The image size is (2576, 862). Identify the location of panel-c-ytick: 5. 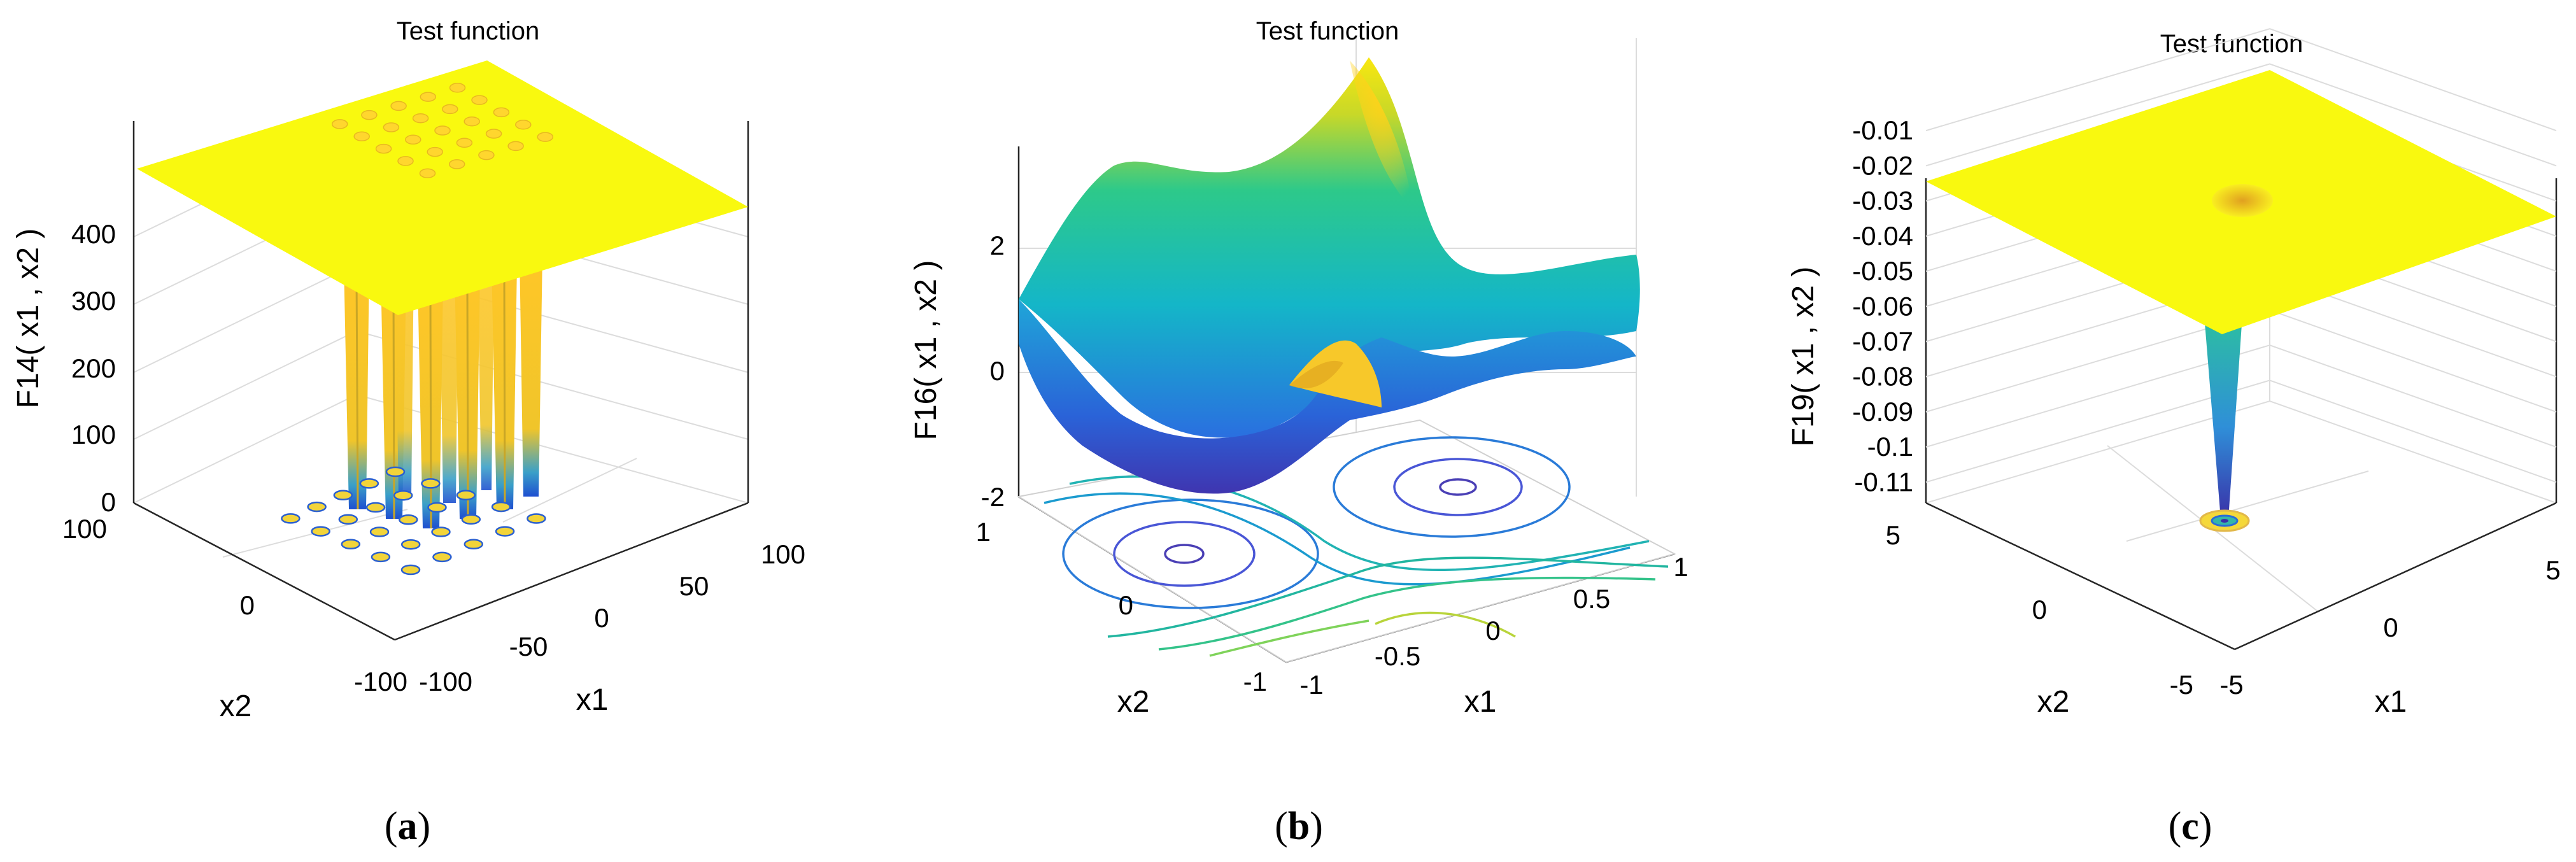
(1893, 535).